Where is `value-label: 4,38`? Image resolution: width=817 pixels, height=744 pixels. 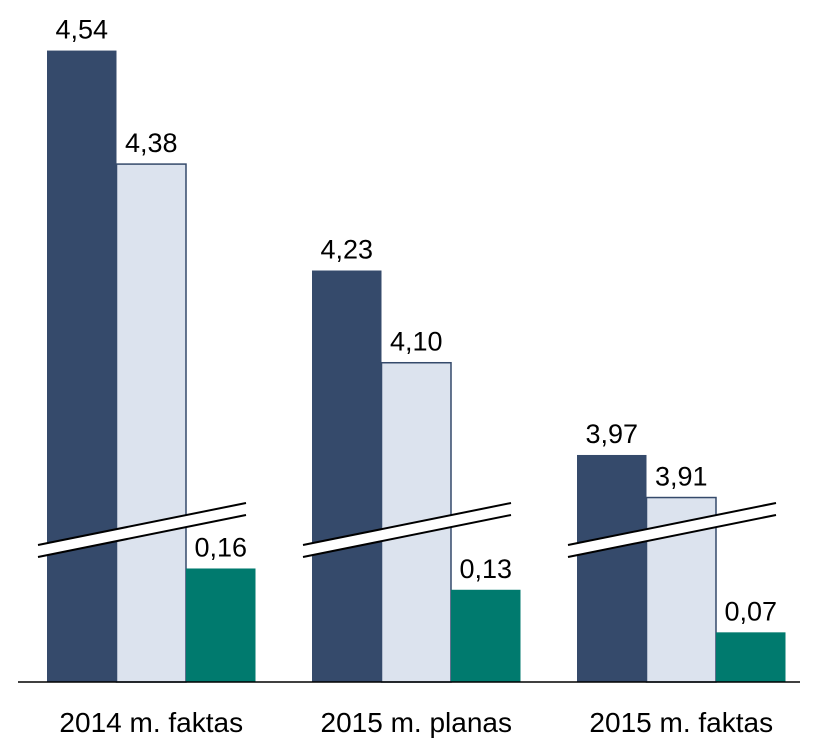 value-label: 4,38 is located at coordinates (151, 143).